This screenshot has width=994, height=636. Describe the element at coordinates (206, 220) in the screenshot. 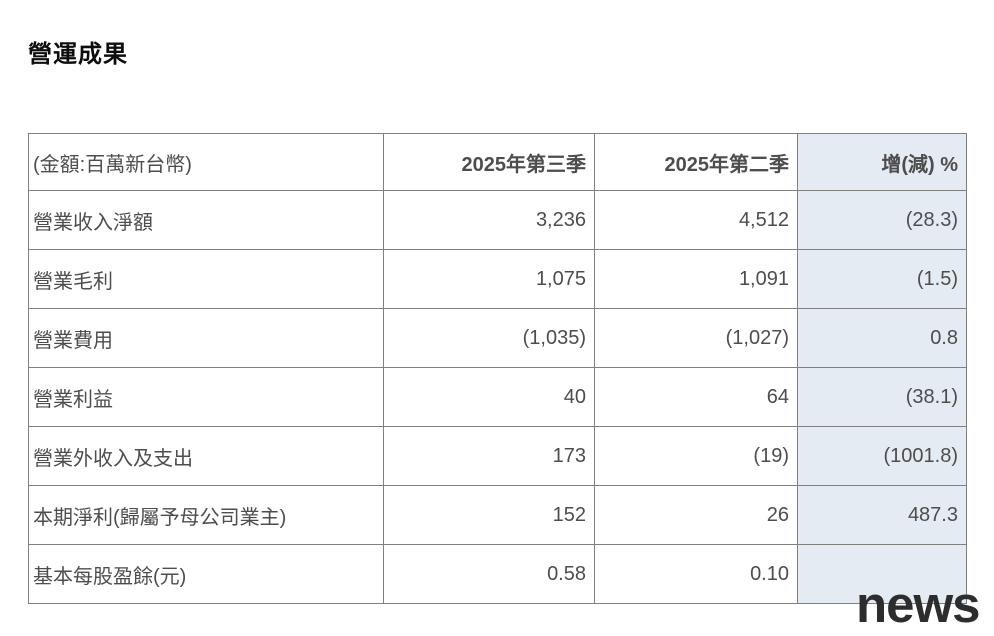

I see `row-label: 營業收入淨額` at that location.